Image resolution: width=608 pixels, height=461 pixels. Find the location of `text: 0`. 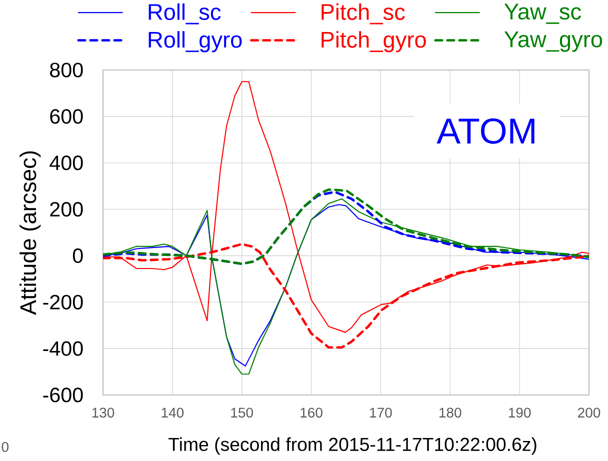

text: 0 is located at coordinates (5, 447).